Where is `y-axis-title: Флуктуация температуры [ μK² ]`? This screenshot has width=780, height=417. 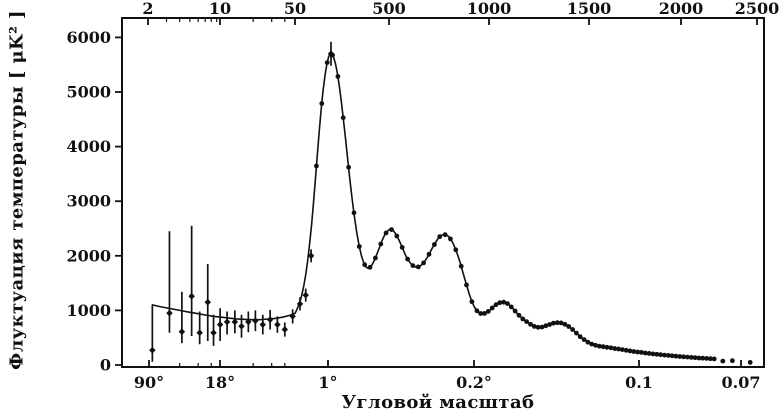
y-axis-title: Флуктуация температуры [ μK² ] is located at coordinates (17, 190).